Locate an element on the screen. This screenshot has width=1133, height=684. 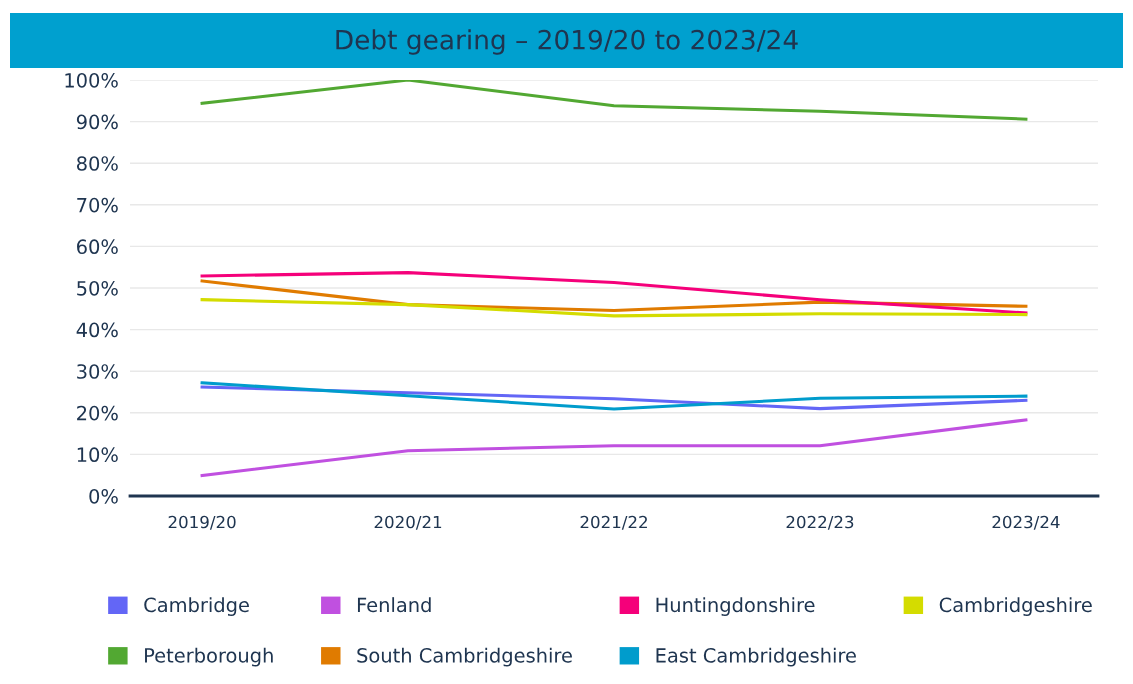
legend-label: South Cambridgeshire is located at coordinates (464, 657).